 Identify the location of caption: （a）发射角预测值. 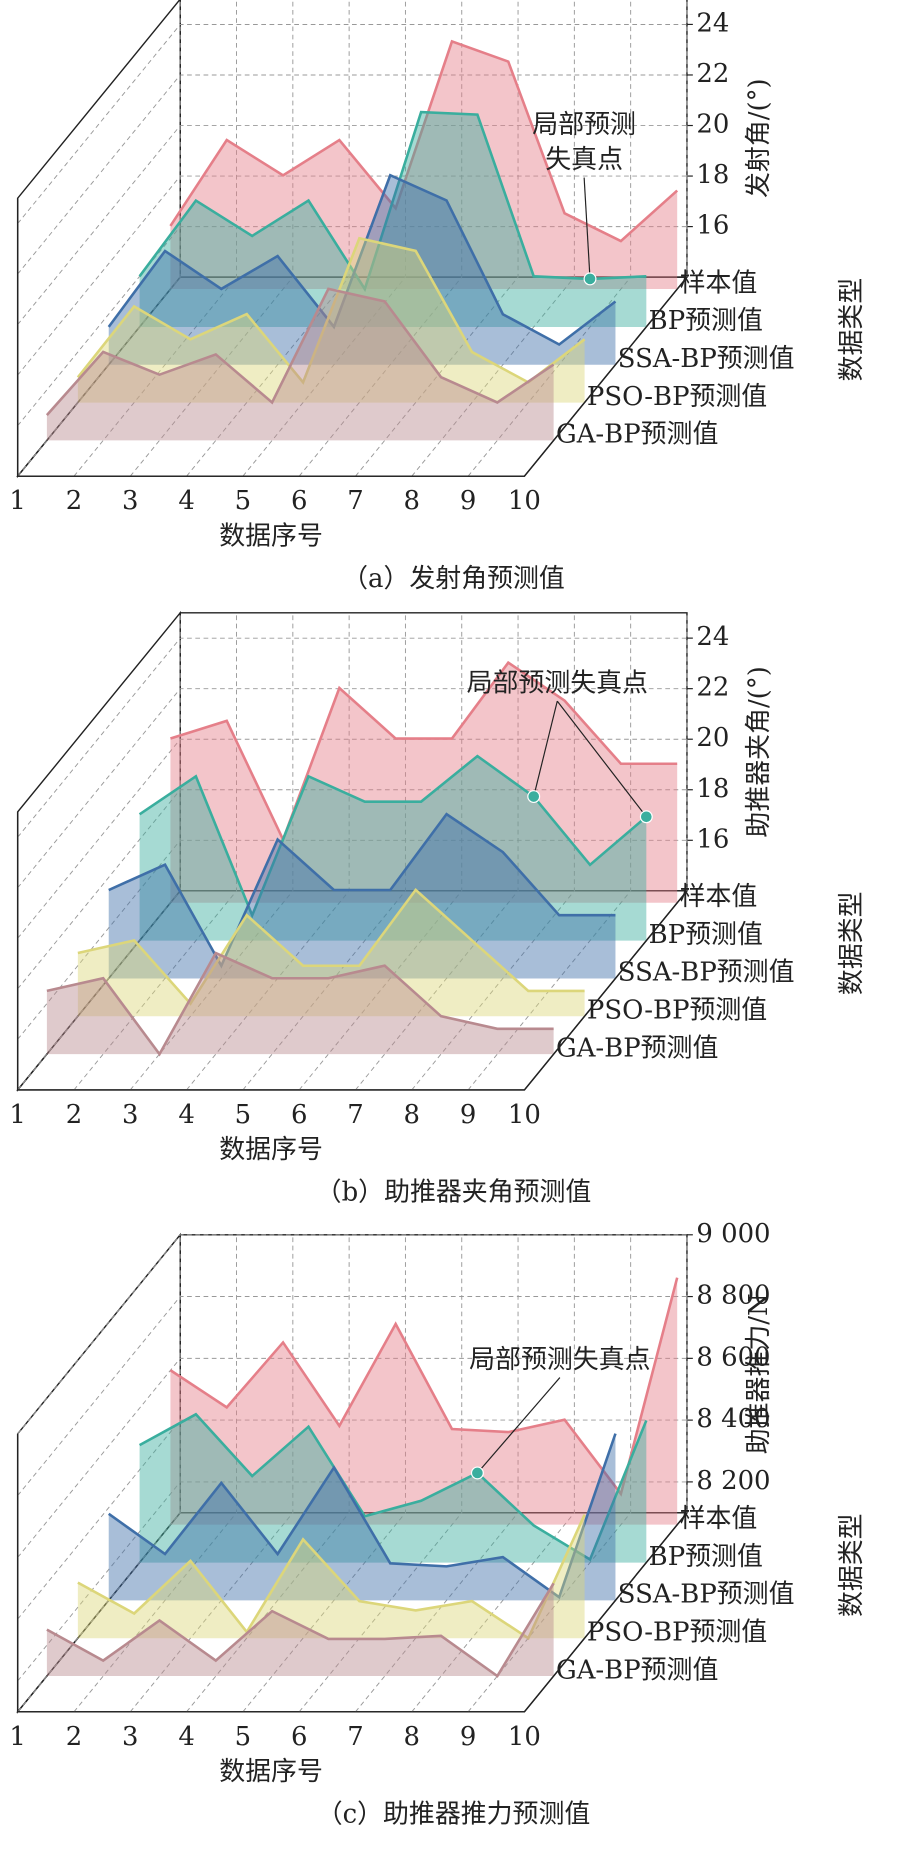
(453, 579).